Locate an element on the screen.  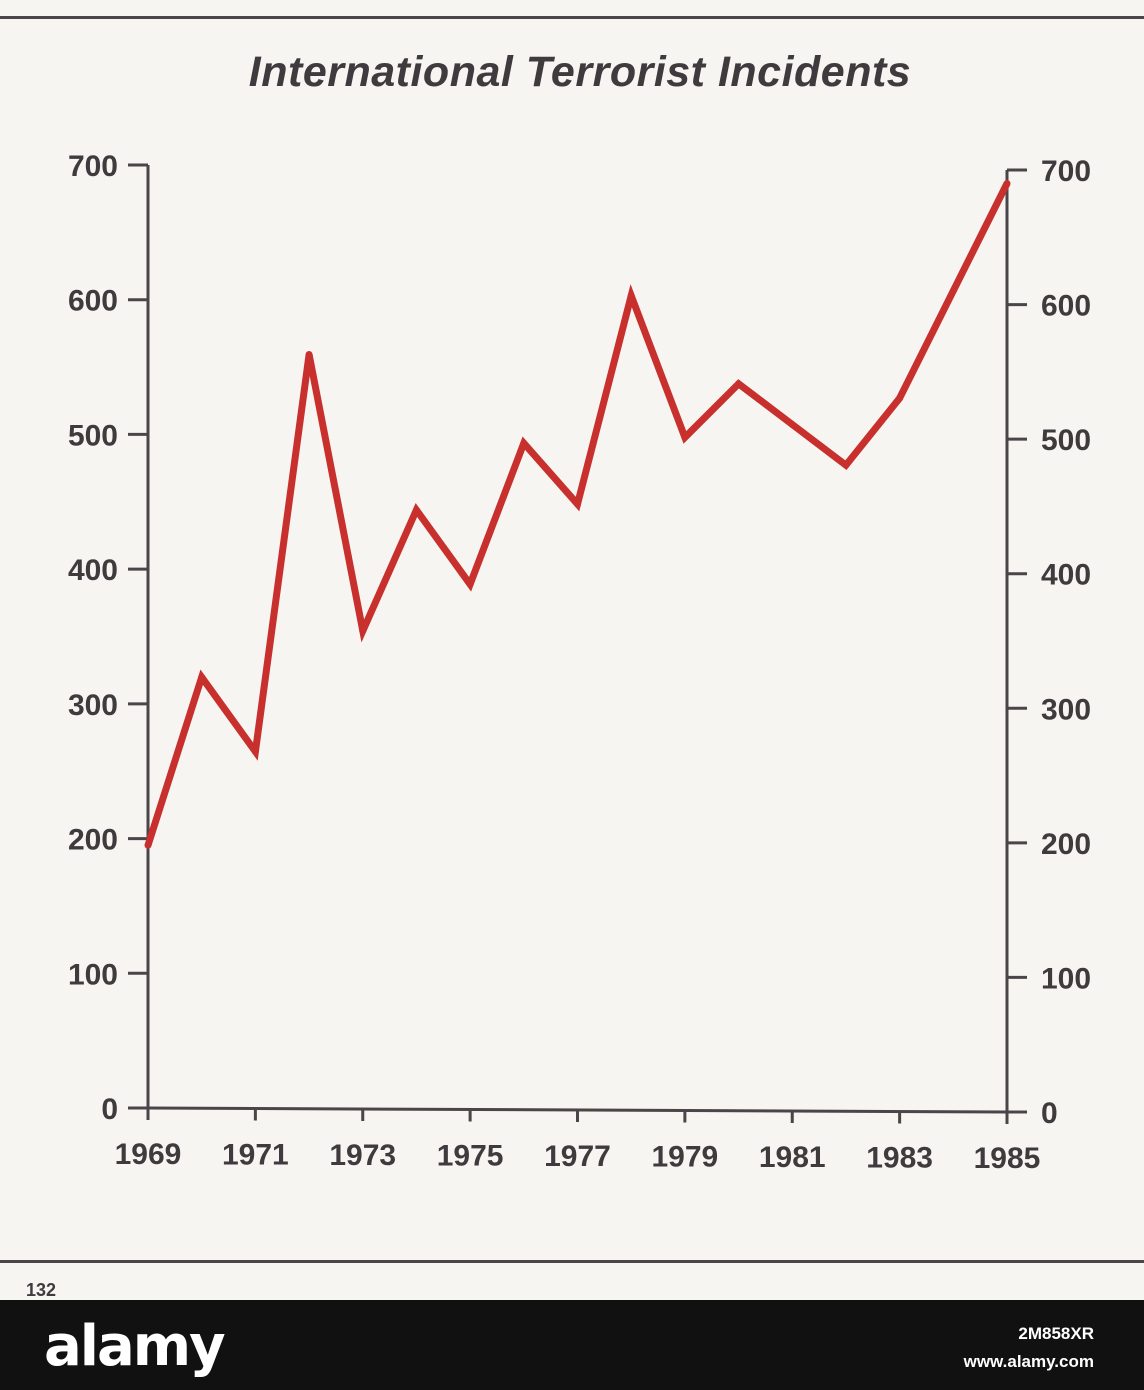
left-y-tick-label: 400 is located at coordinates (93, 570).